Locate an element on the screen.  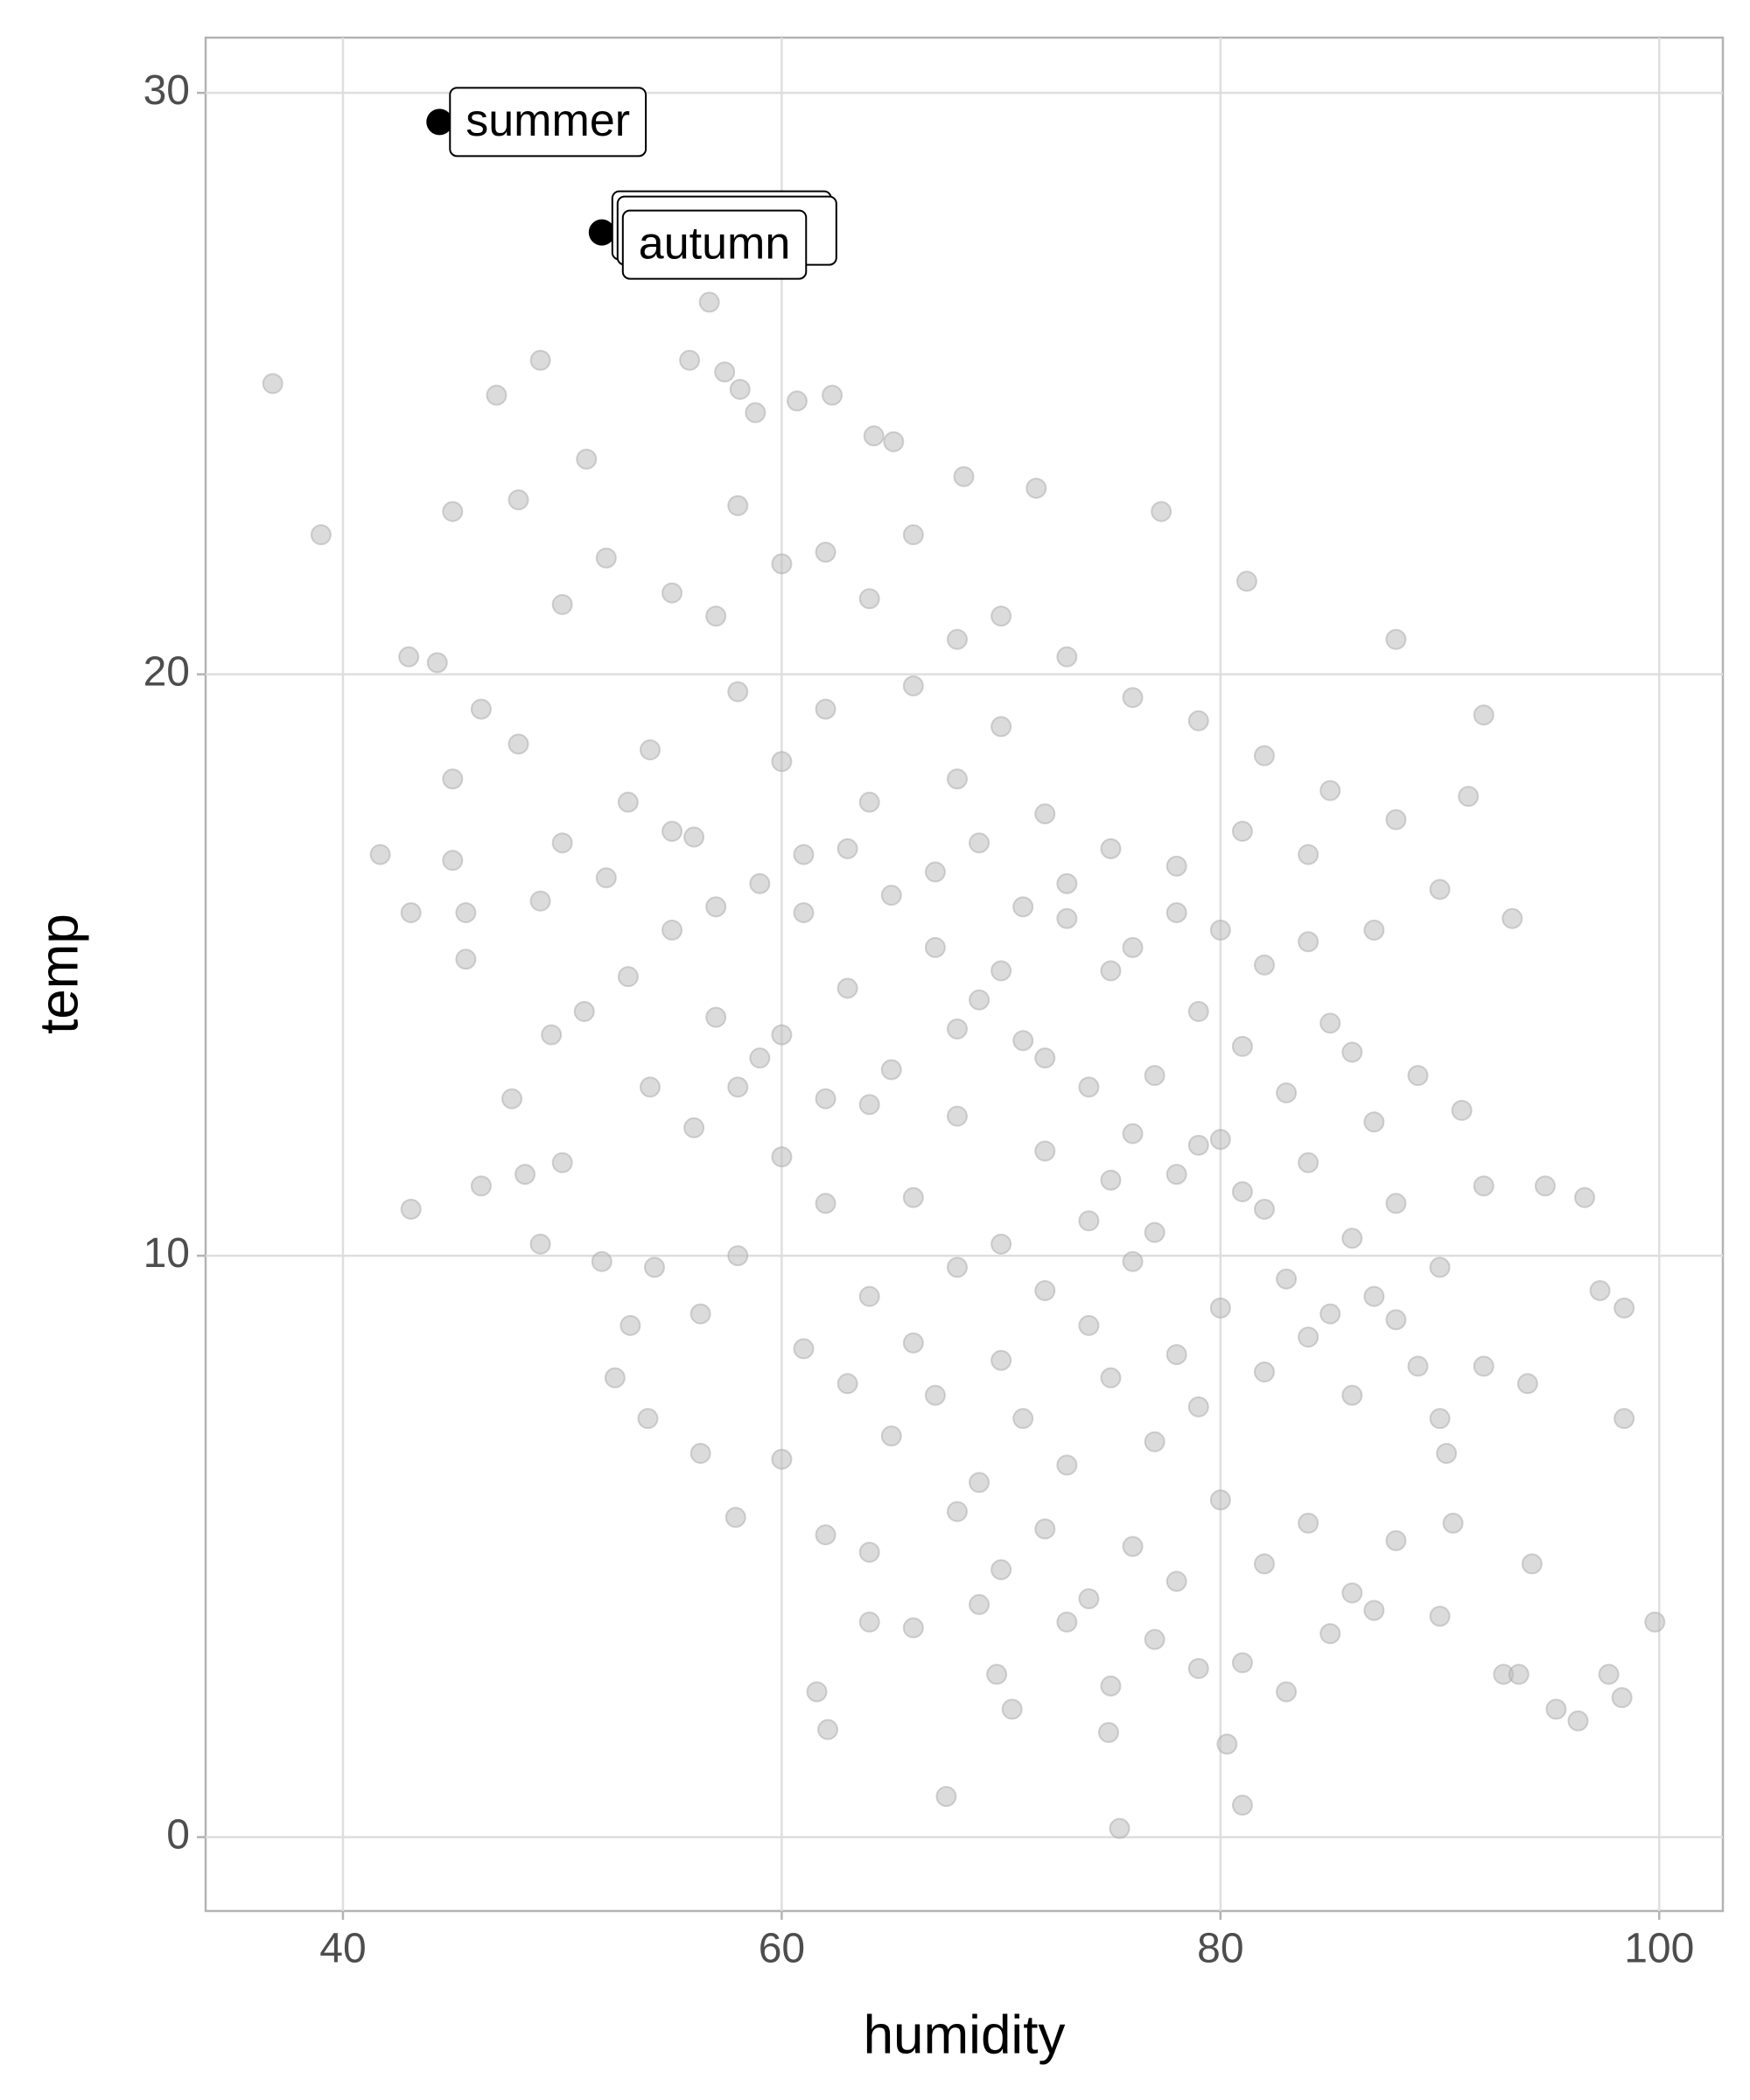
x-axis-title: humidity is located at coordinates (965, 2035).